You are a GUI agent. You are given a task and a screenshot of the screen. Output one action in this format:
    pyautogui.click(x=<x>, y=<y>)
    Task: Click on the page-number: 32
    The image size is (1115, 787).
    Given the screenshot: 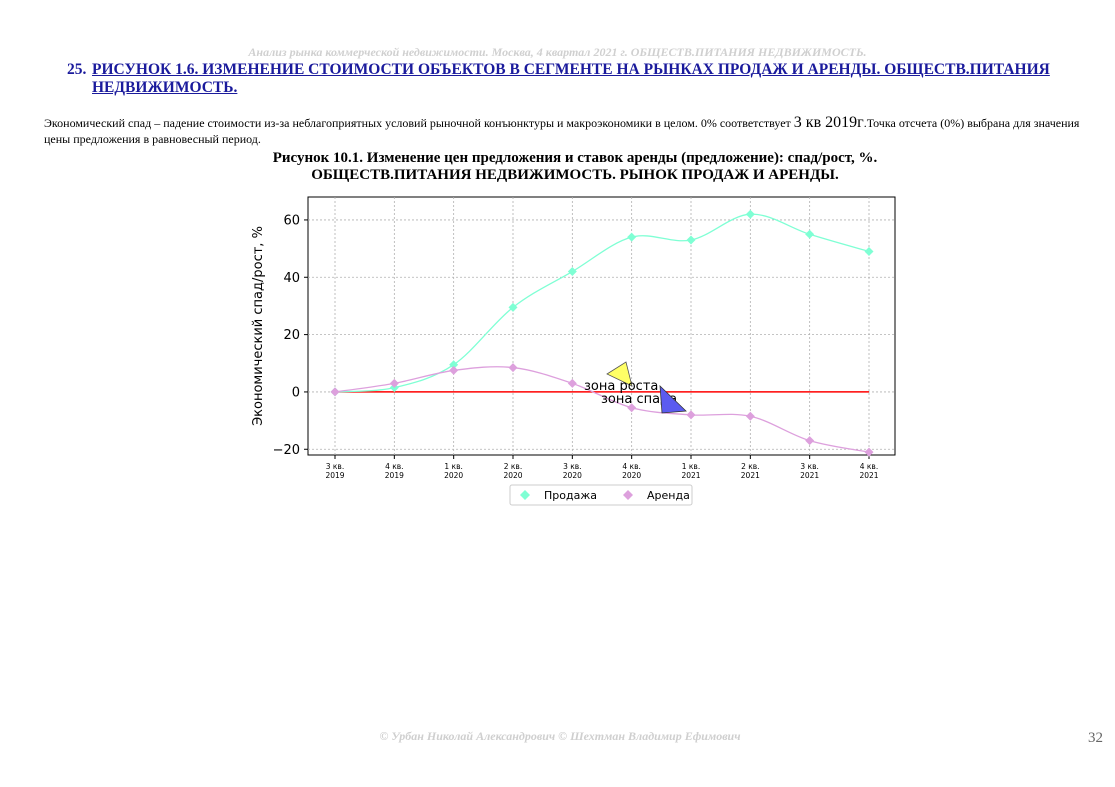 What is the action you would take?
    pyautogui.click(x=1095, y=738)
    